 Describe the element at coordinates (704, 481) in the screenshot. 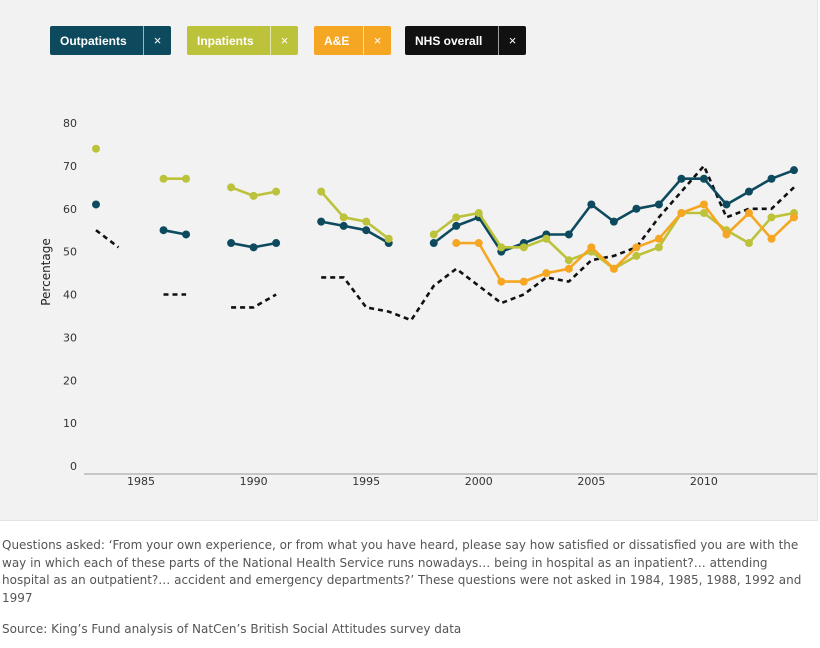

I see `x-tick-label: 2010` at that location.